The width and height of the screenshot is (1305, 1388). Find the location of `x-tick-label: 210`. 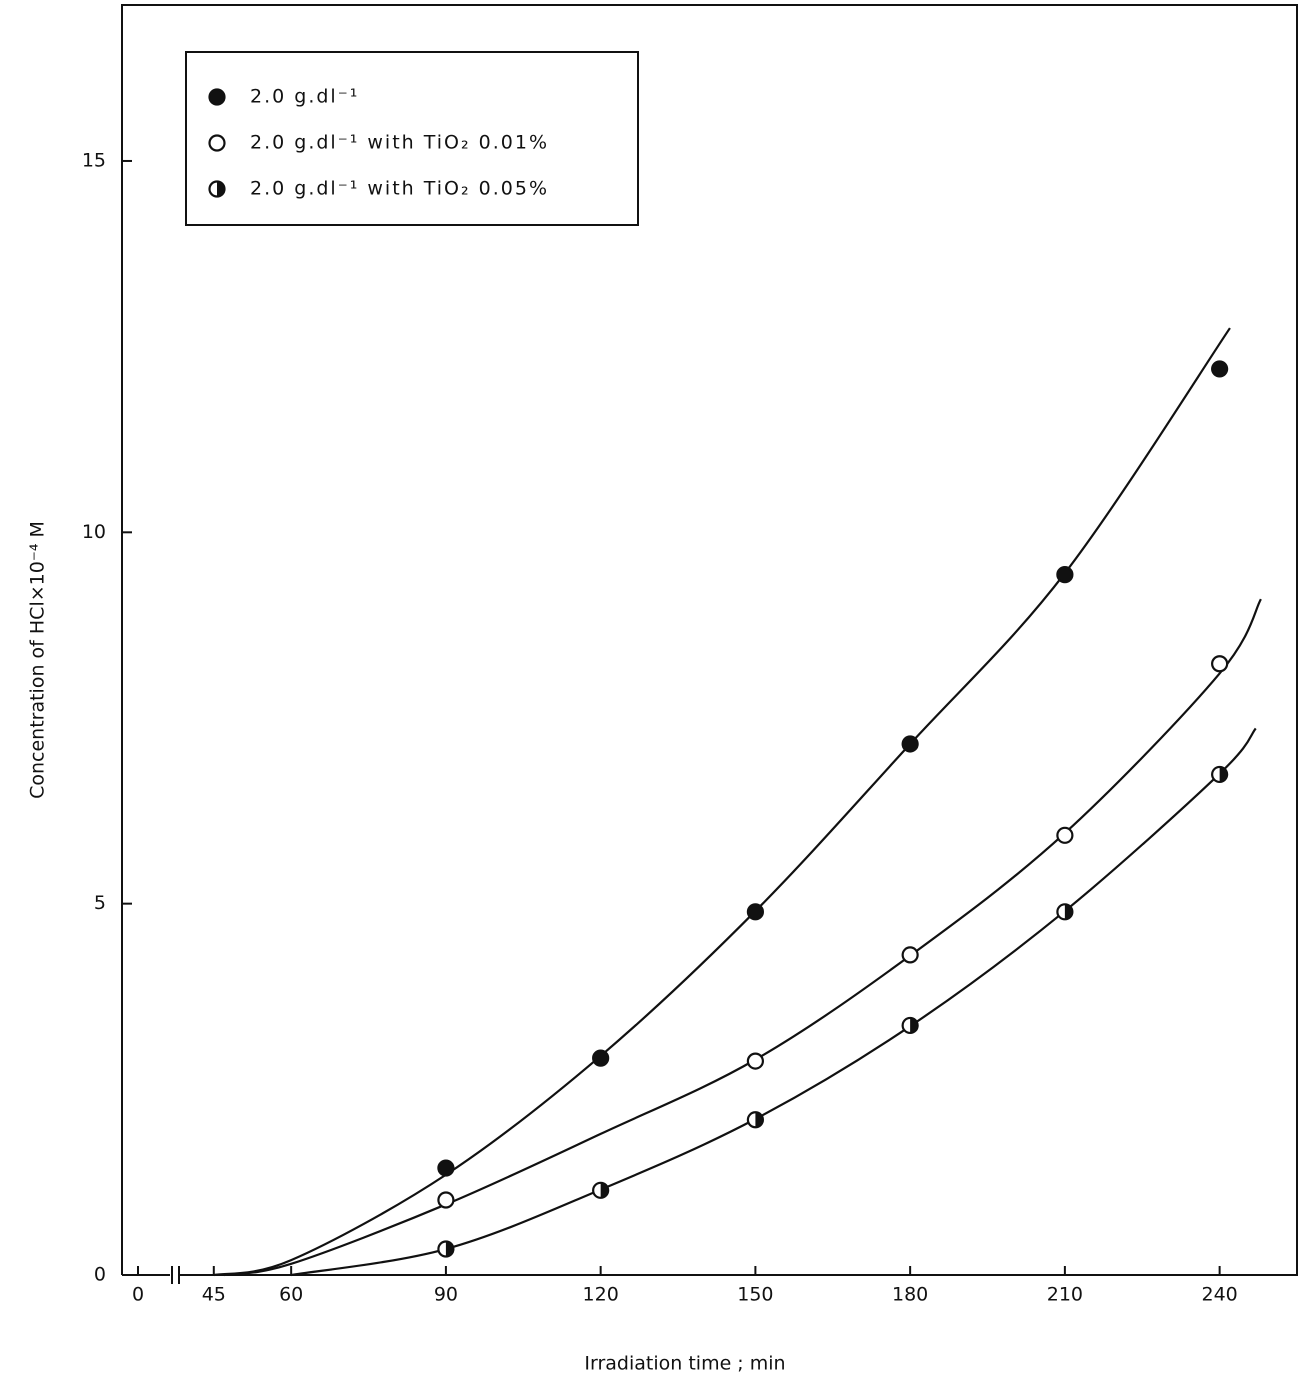

x-tick-label: 210 is located at coordinates (1065, 1295).